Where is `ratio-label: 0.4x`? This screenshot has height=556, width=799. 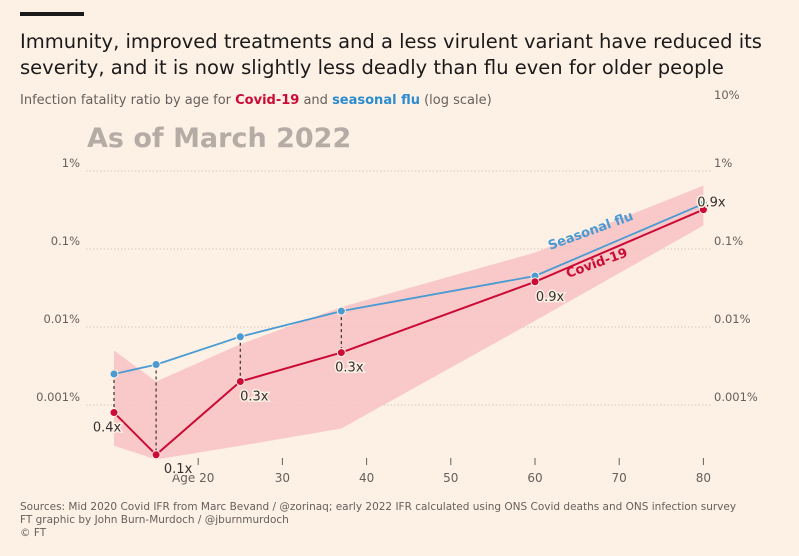 ratio-label: 0.4x is located at coordinates (107, 428).